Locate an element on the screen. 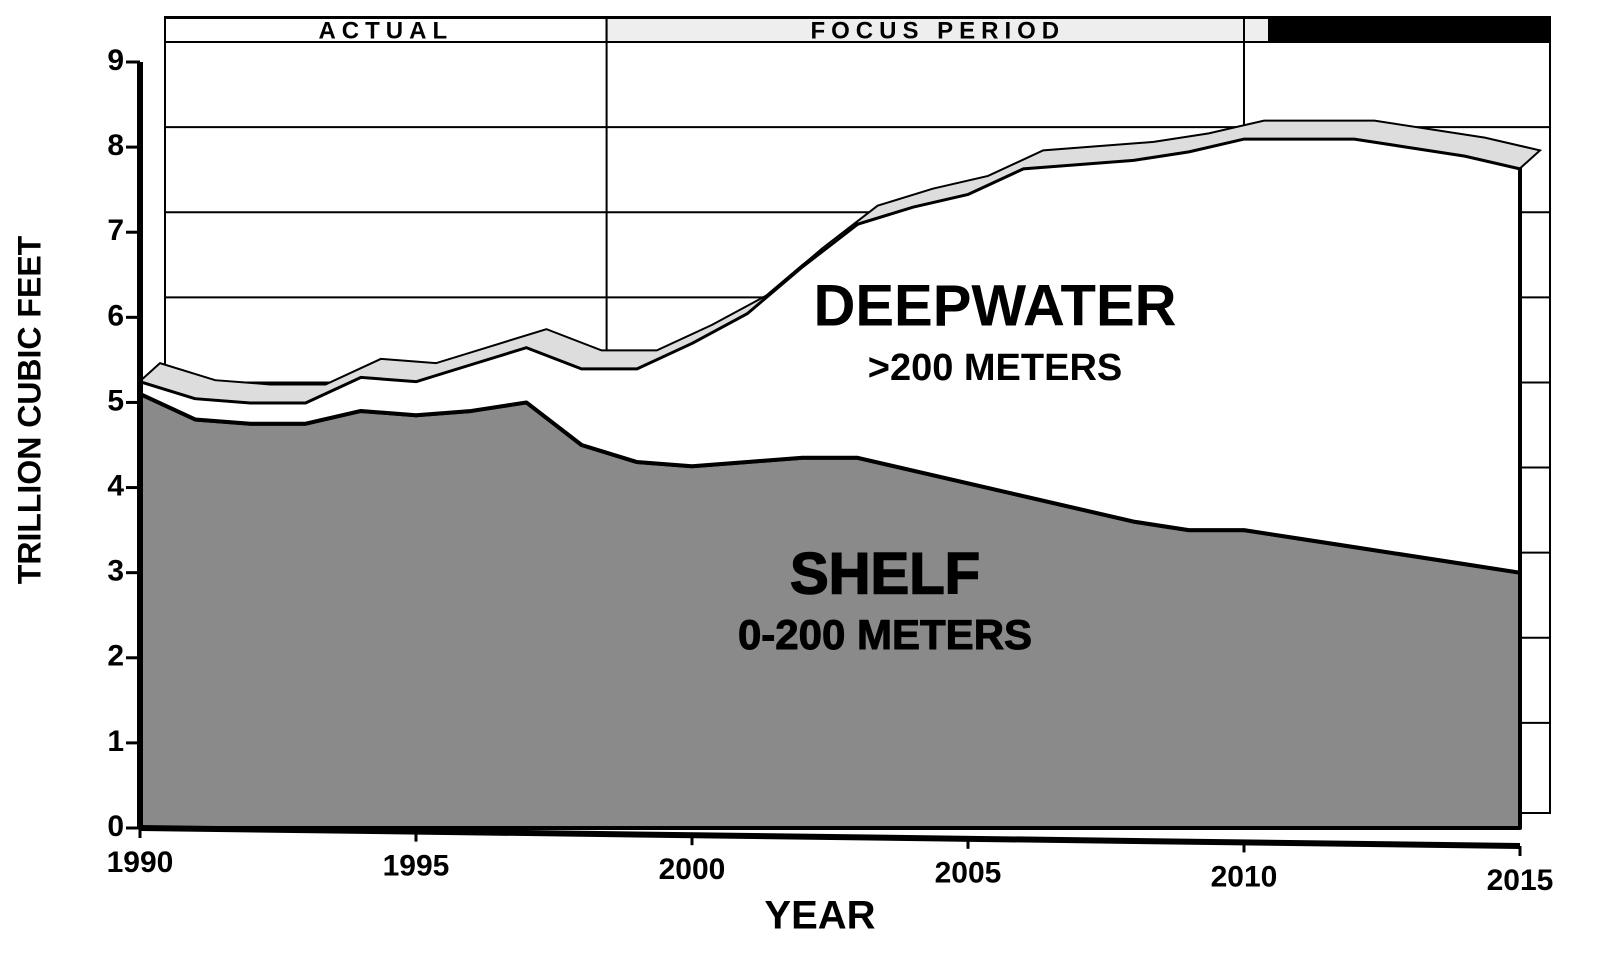 The width and height of the screenshot is (1603, 964). y-tick-label: 5 is located at coordinates (115, 400).